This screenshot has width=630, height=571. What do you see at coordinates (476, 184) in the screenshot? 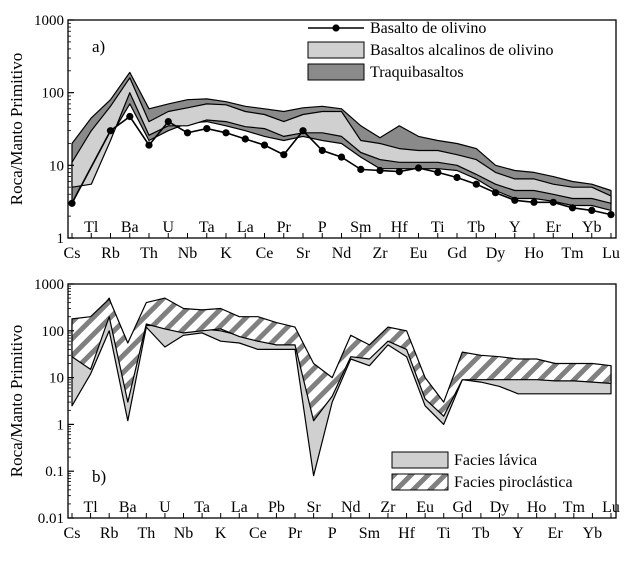
I see `data-point-Tb` at bounding box center [476, 184].